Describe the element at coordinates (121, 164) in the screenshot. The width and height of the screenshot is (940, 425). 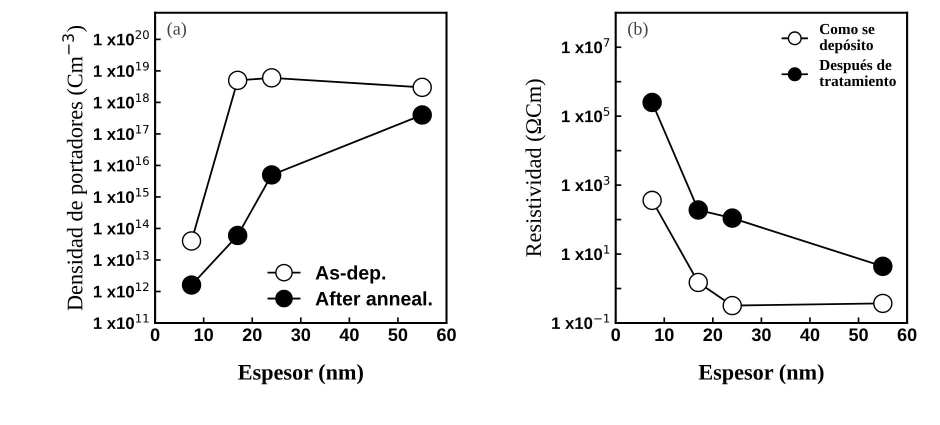
I see `y-tick-label: 1 x10$^{16}$` at that location.